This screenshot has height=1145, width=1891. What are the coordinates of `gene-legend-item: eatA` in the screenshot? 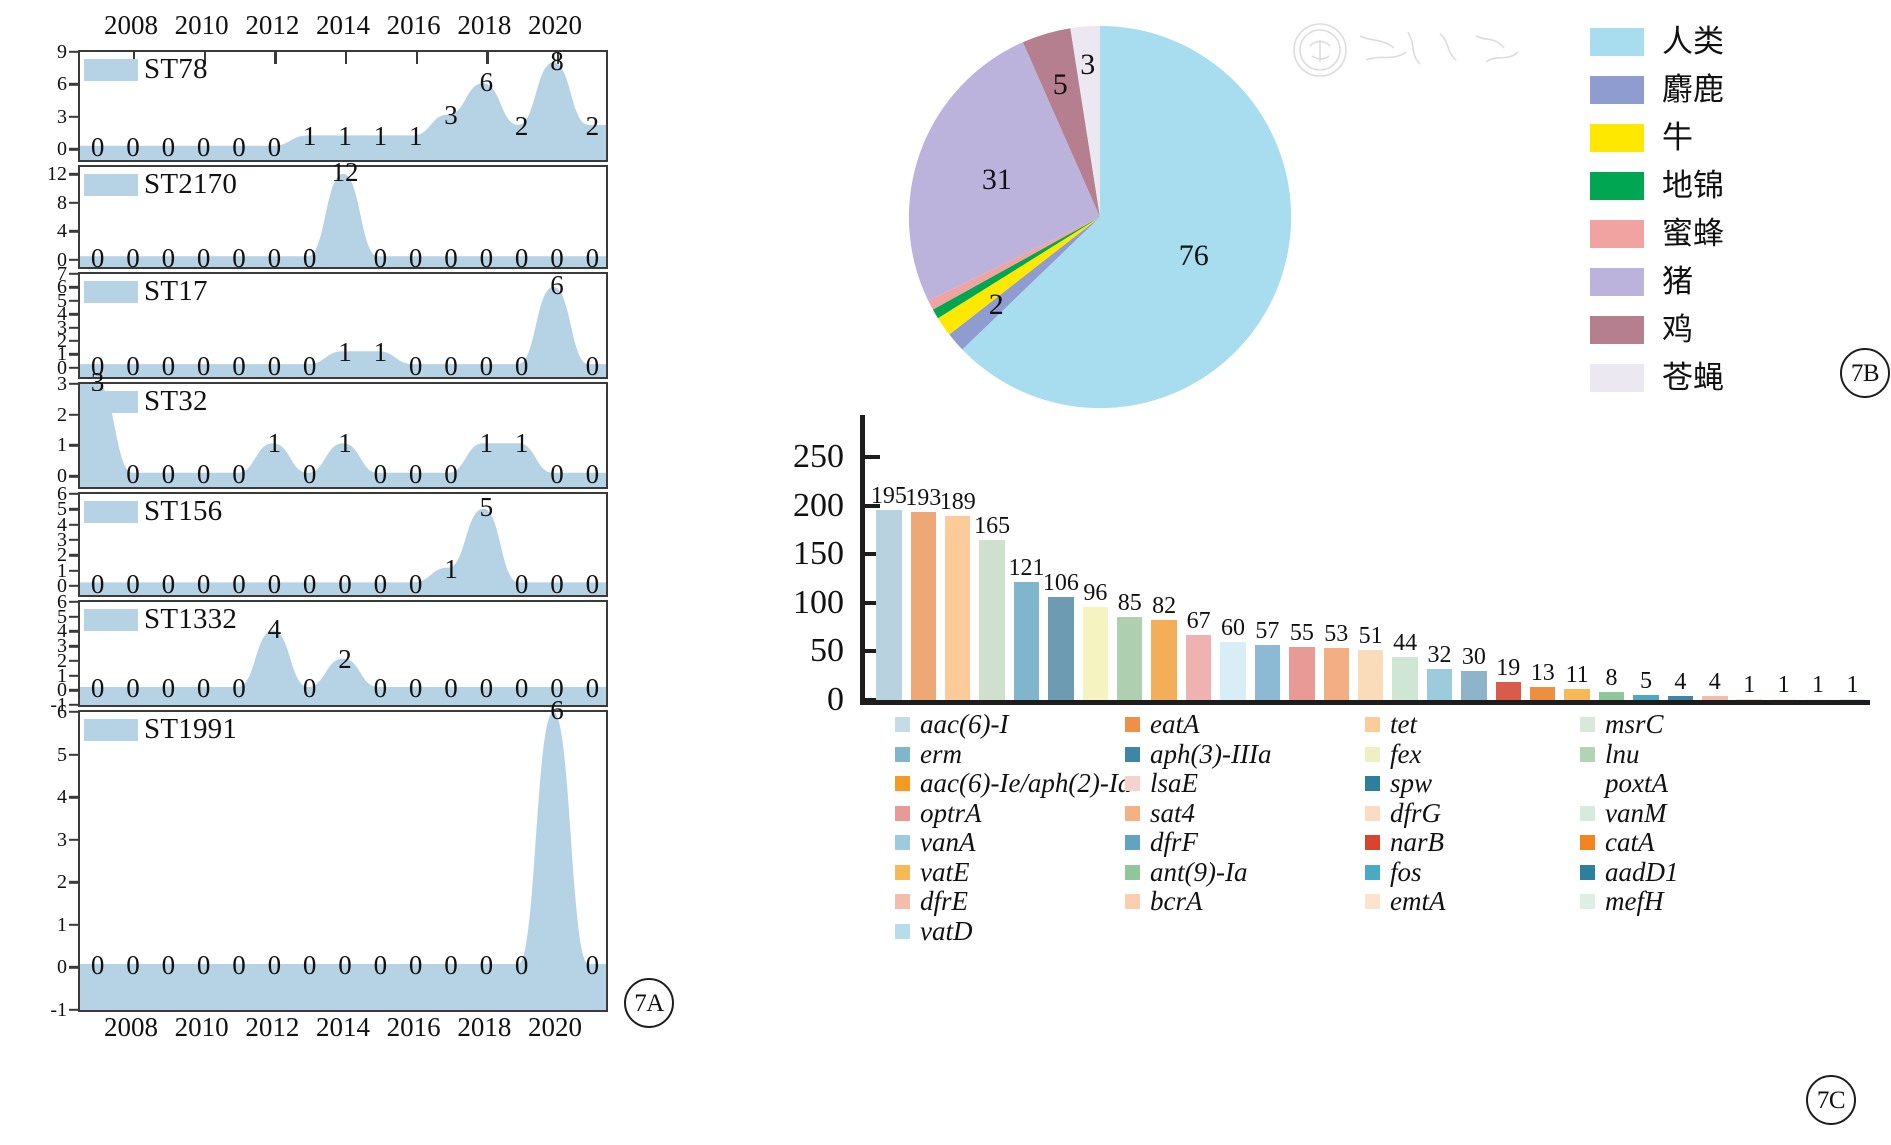 It's located at (1245, 725).